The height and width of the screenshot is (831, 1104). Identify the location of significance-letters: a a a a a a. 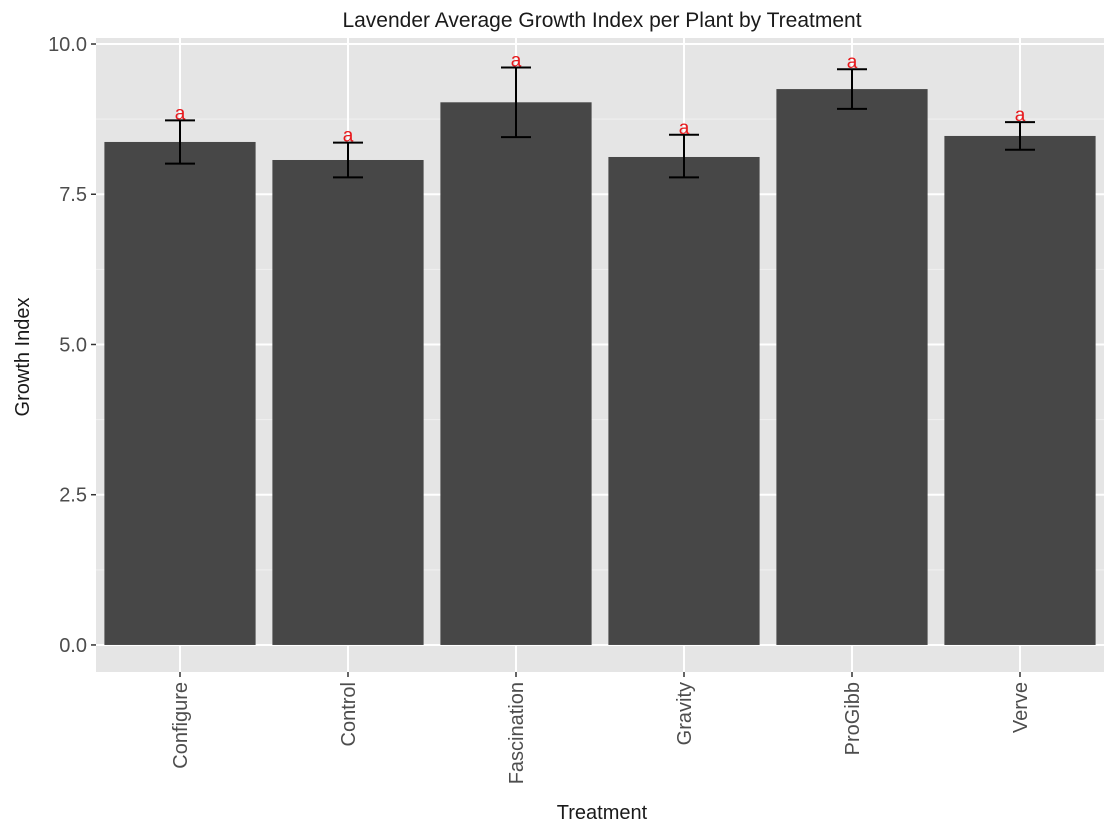
(600, 98).